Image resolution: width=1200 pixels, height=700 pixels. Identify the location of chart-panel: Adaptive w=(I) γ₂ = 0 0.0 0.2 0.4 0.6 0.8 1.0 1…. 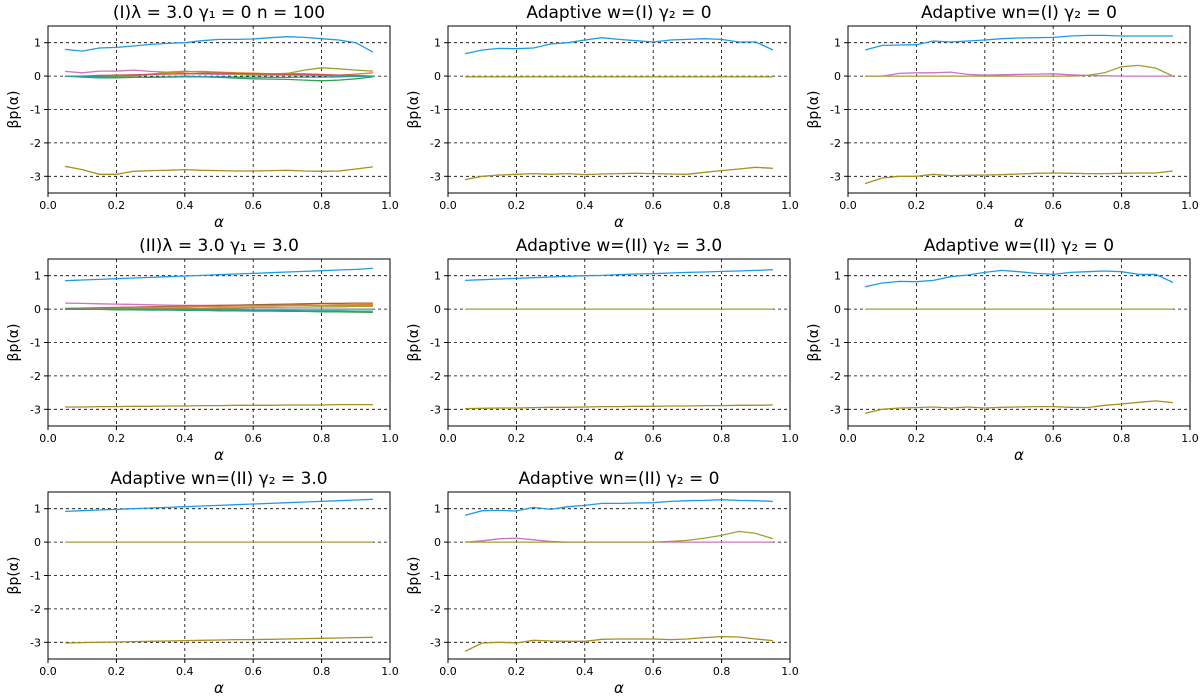
(602, 117).